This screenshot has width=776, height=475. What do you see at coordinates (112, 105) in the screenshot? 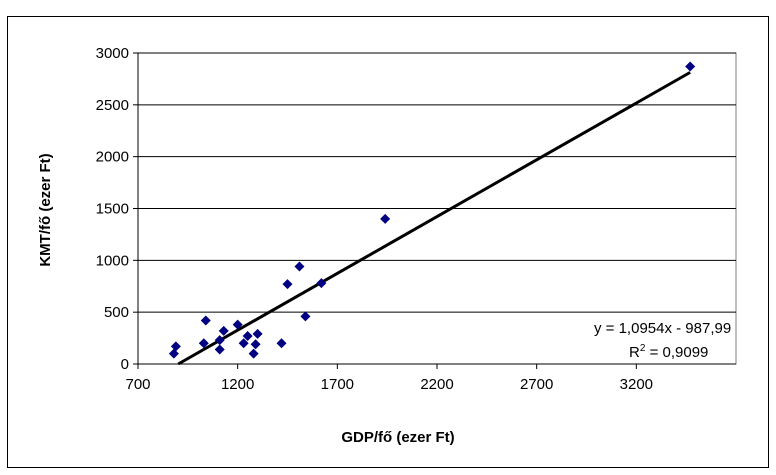
I see `y-tick-label-5: 2500` at bounding box center [112, 105].